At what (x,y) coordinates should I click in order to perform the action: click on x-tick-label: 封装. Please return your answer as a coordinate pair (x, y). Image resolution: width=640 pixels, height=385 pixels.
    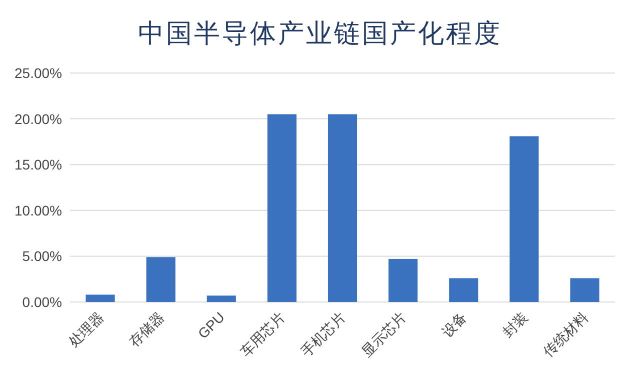
    Looking at the image, I should click on (514, 324).